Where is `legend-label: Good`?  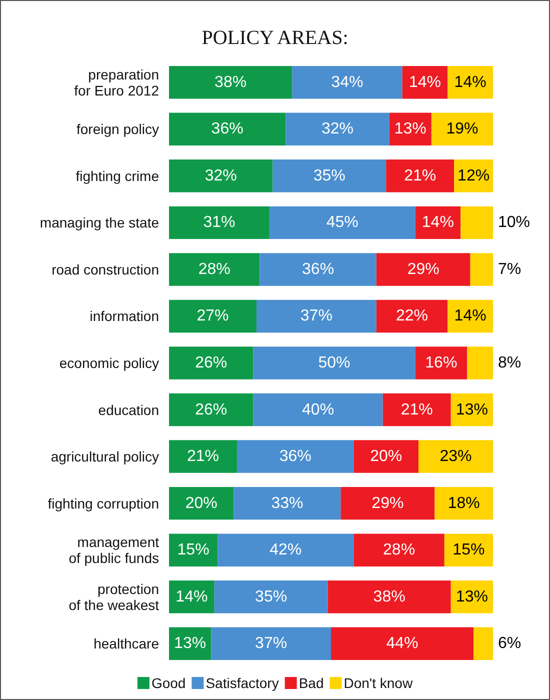 legend-label: Good is located at coordinates (168, 683).